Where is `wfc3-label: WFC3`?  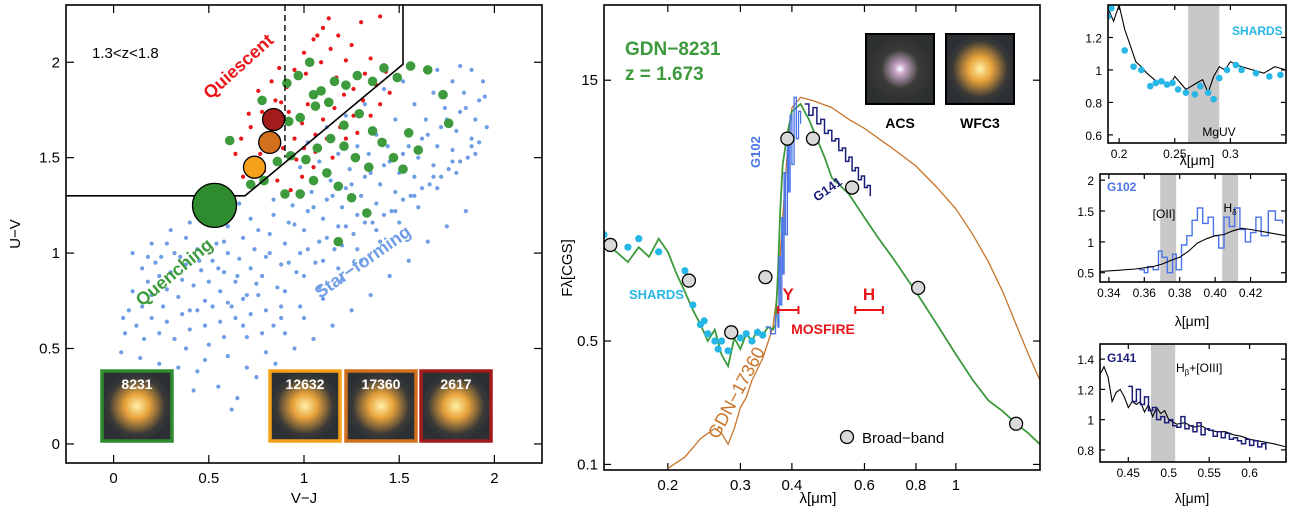
wfc3-label: WFC3 is located at coordinates (980, 123).